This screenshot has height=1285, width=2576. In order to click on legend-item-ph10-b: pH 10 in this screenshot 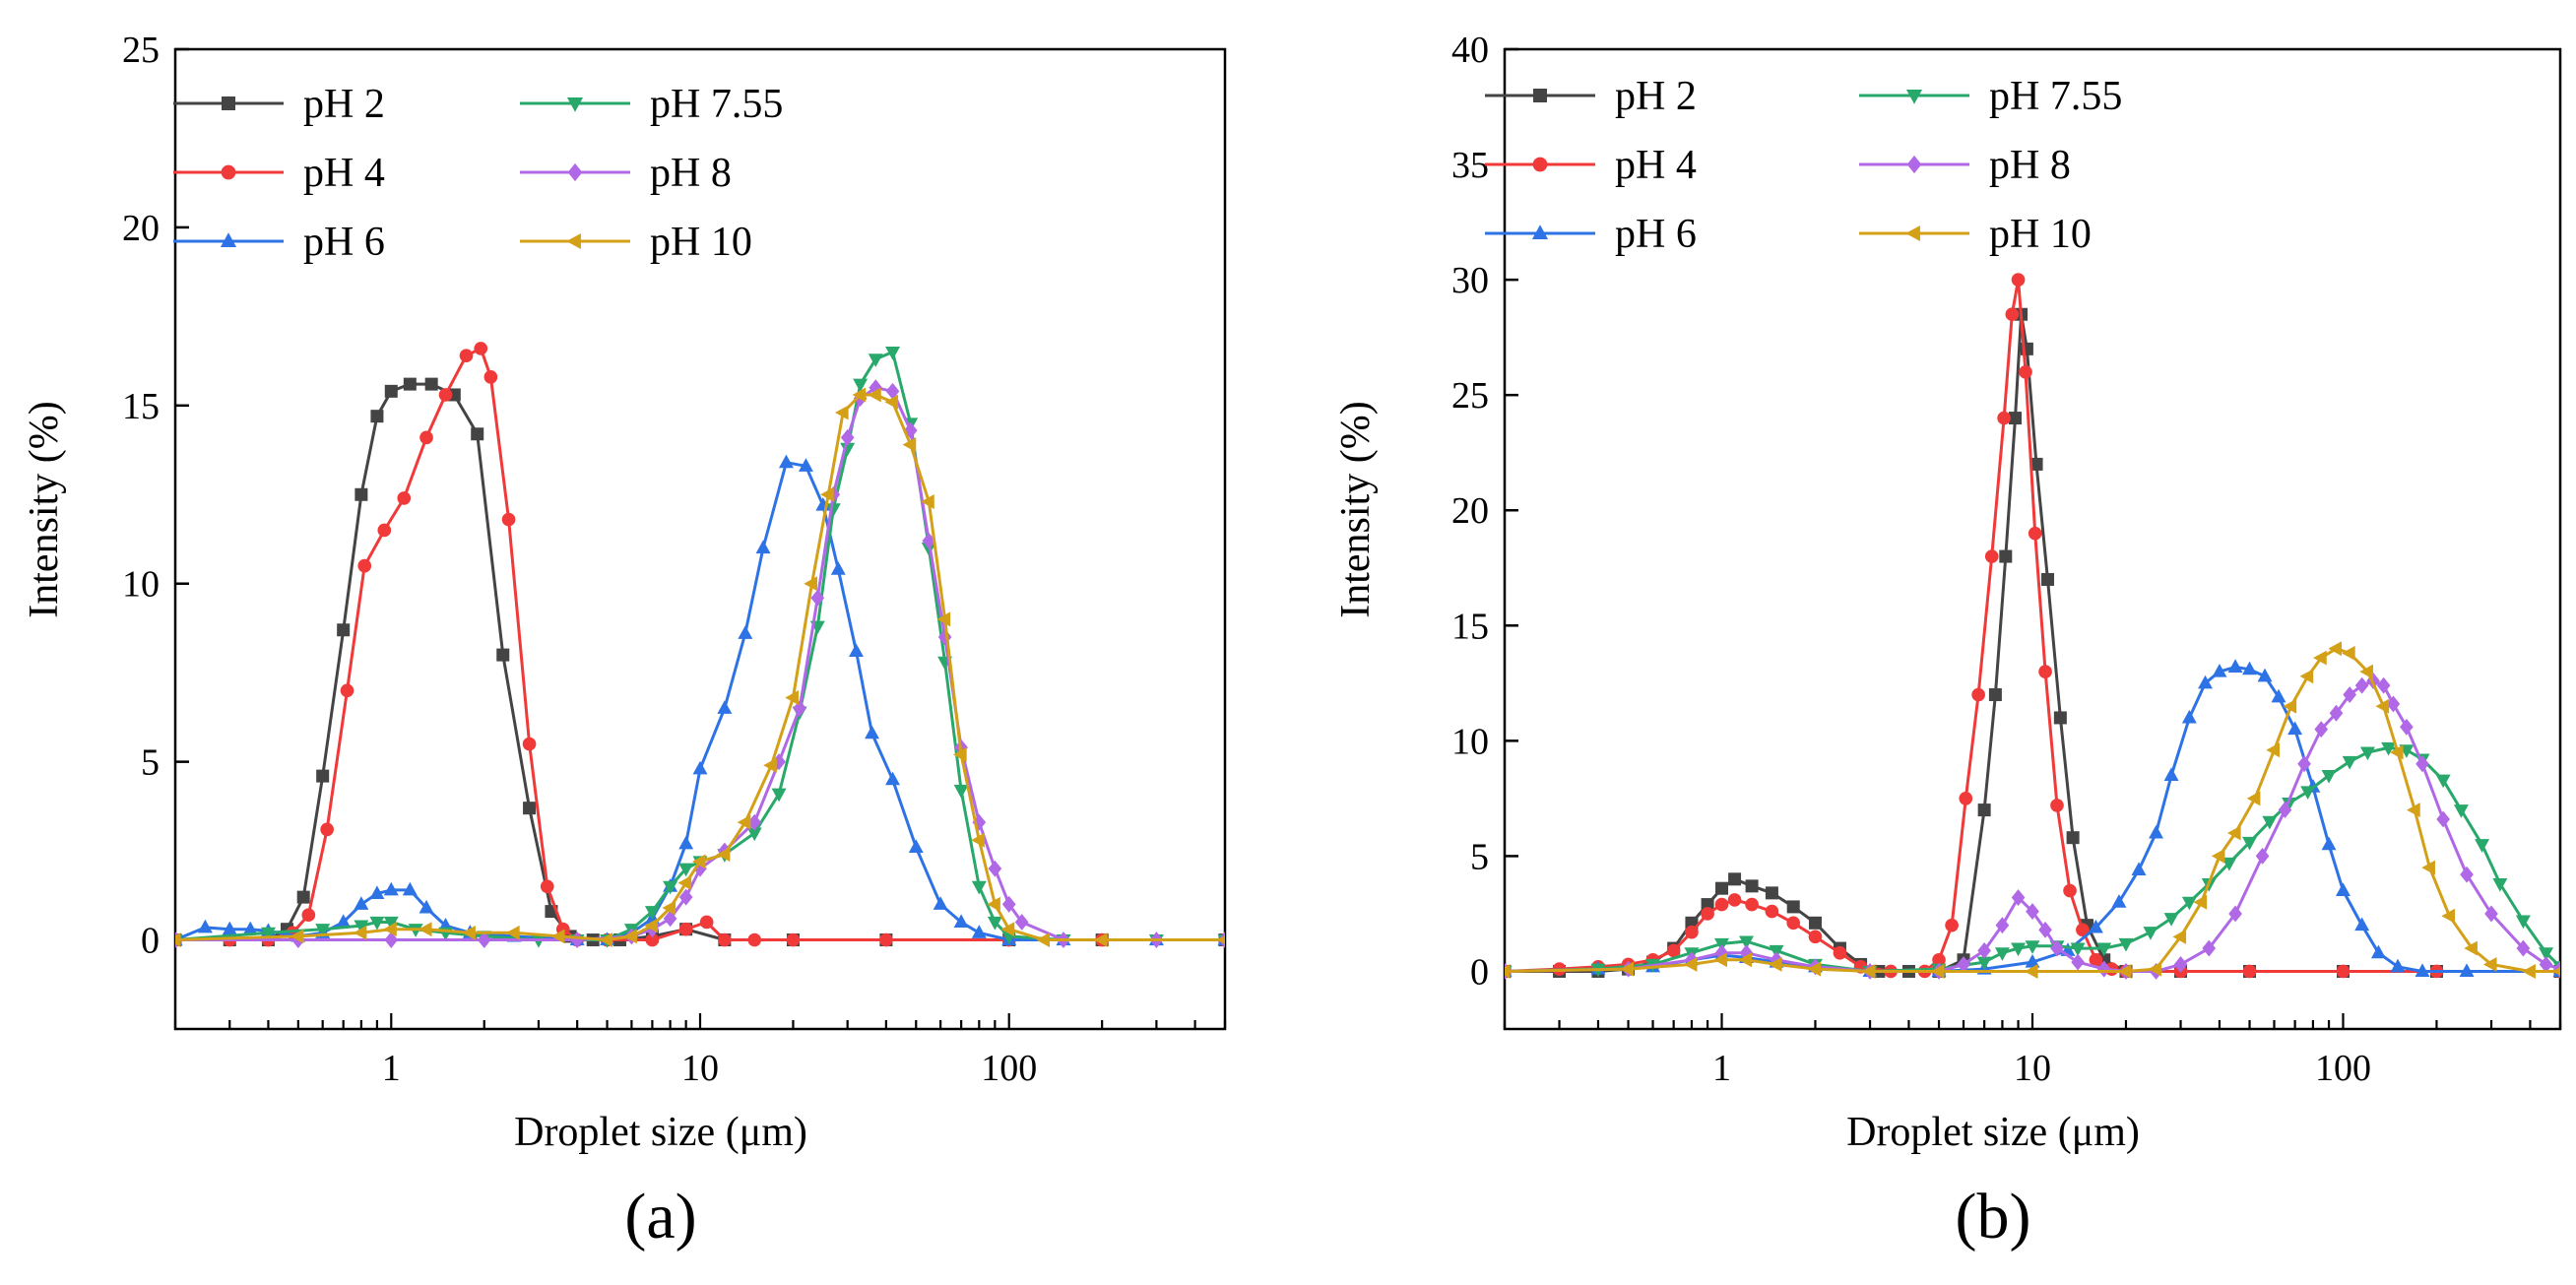, I will do `click(1975, 234)`.